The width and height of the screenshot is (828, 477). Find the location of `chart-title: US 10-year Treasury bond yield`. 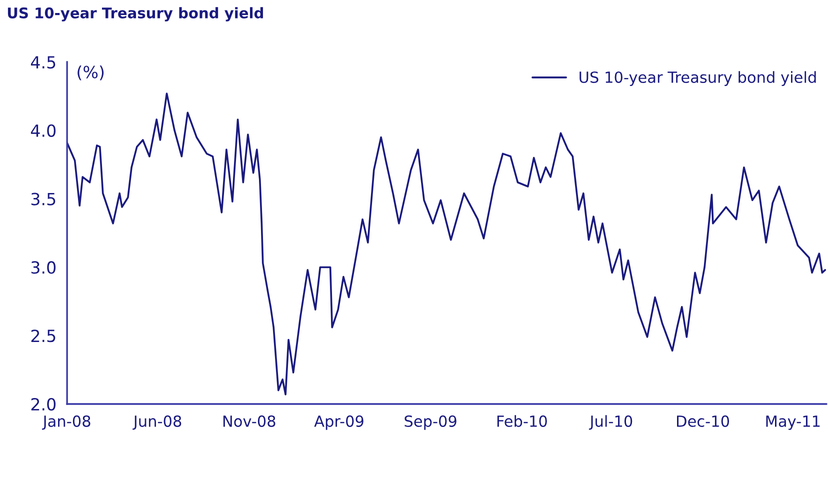

chart-title: US 10-year Treasury bond yield is located at coordinates (135, 14).